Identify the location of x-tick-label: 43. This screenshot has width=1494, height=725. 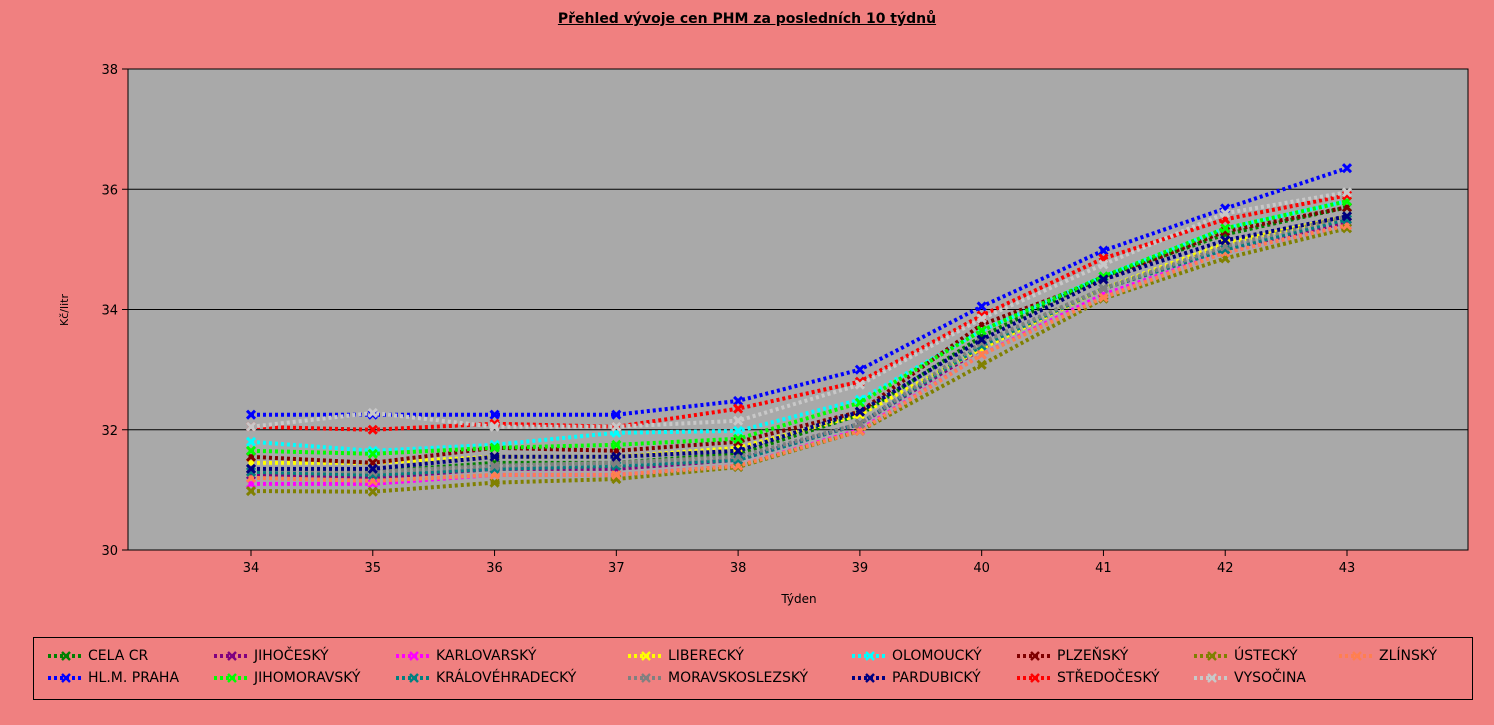
(1347, 568).